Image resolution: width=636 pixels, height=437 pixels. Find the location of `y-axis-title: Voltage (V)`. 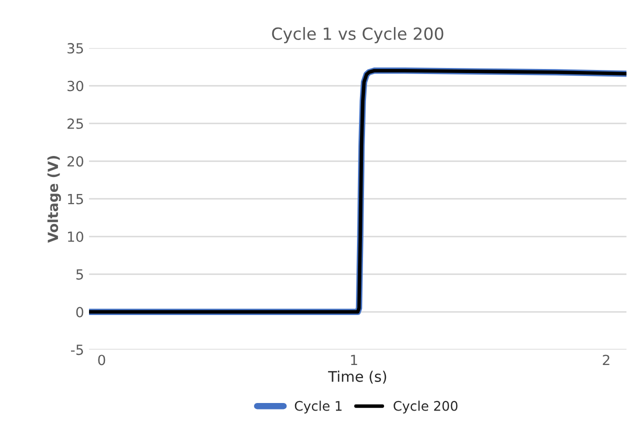

y-axis-title: Voltage (V) is located at coordinates (54, 199).